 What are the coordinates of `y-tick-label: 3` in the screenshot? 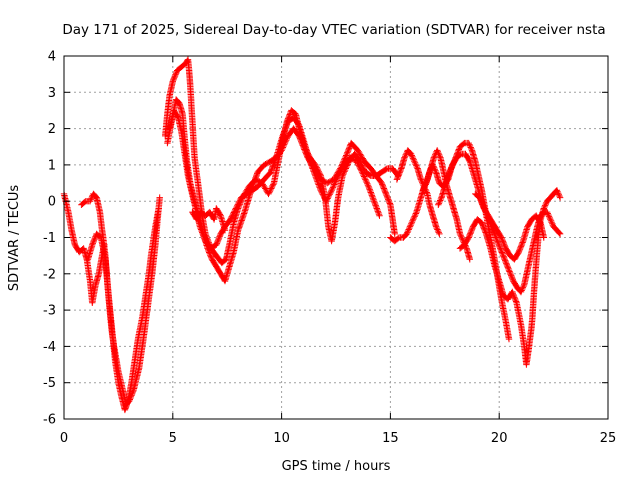 It's located at (52, 93).